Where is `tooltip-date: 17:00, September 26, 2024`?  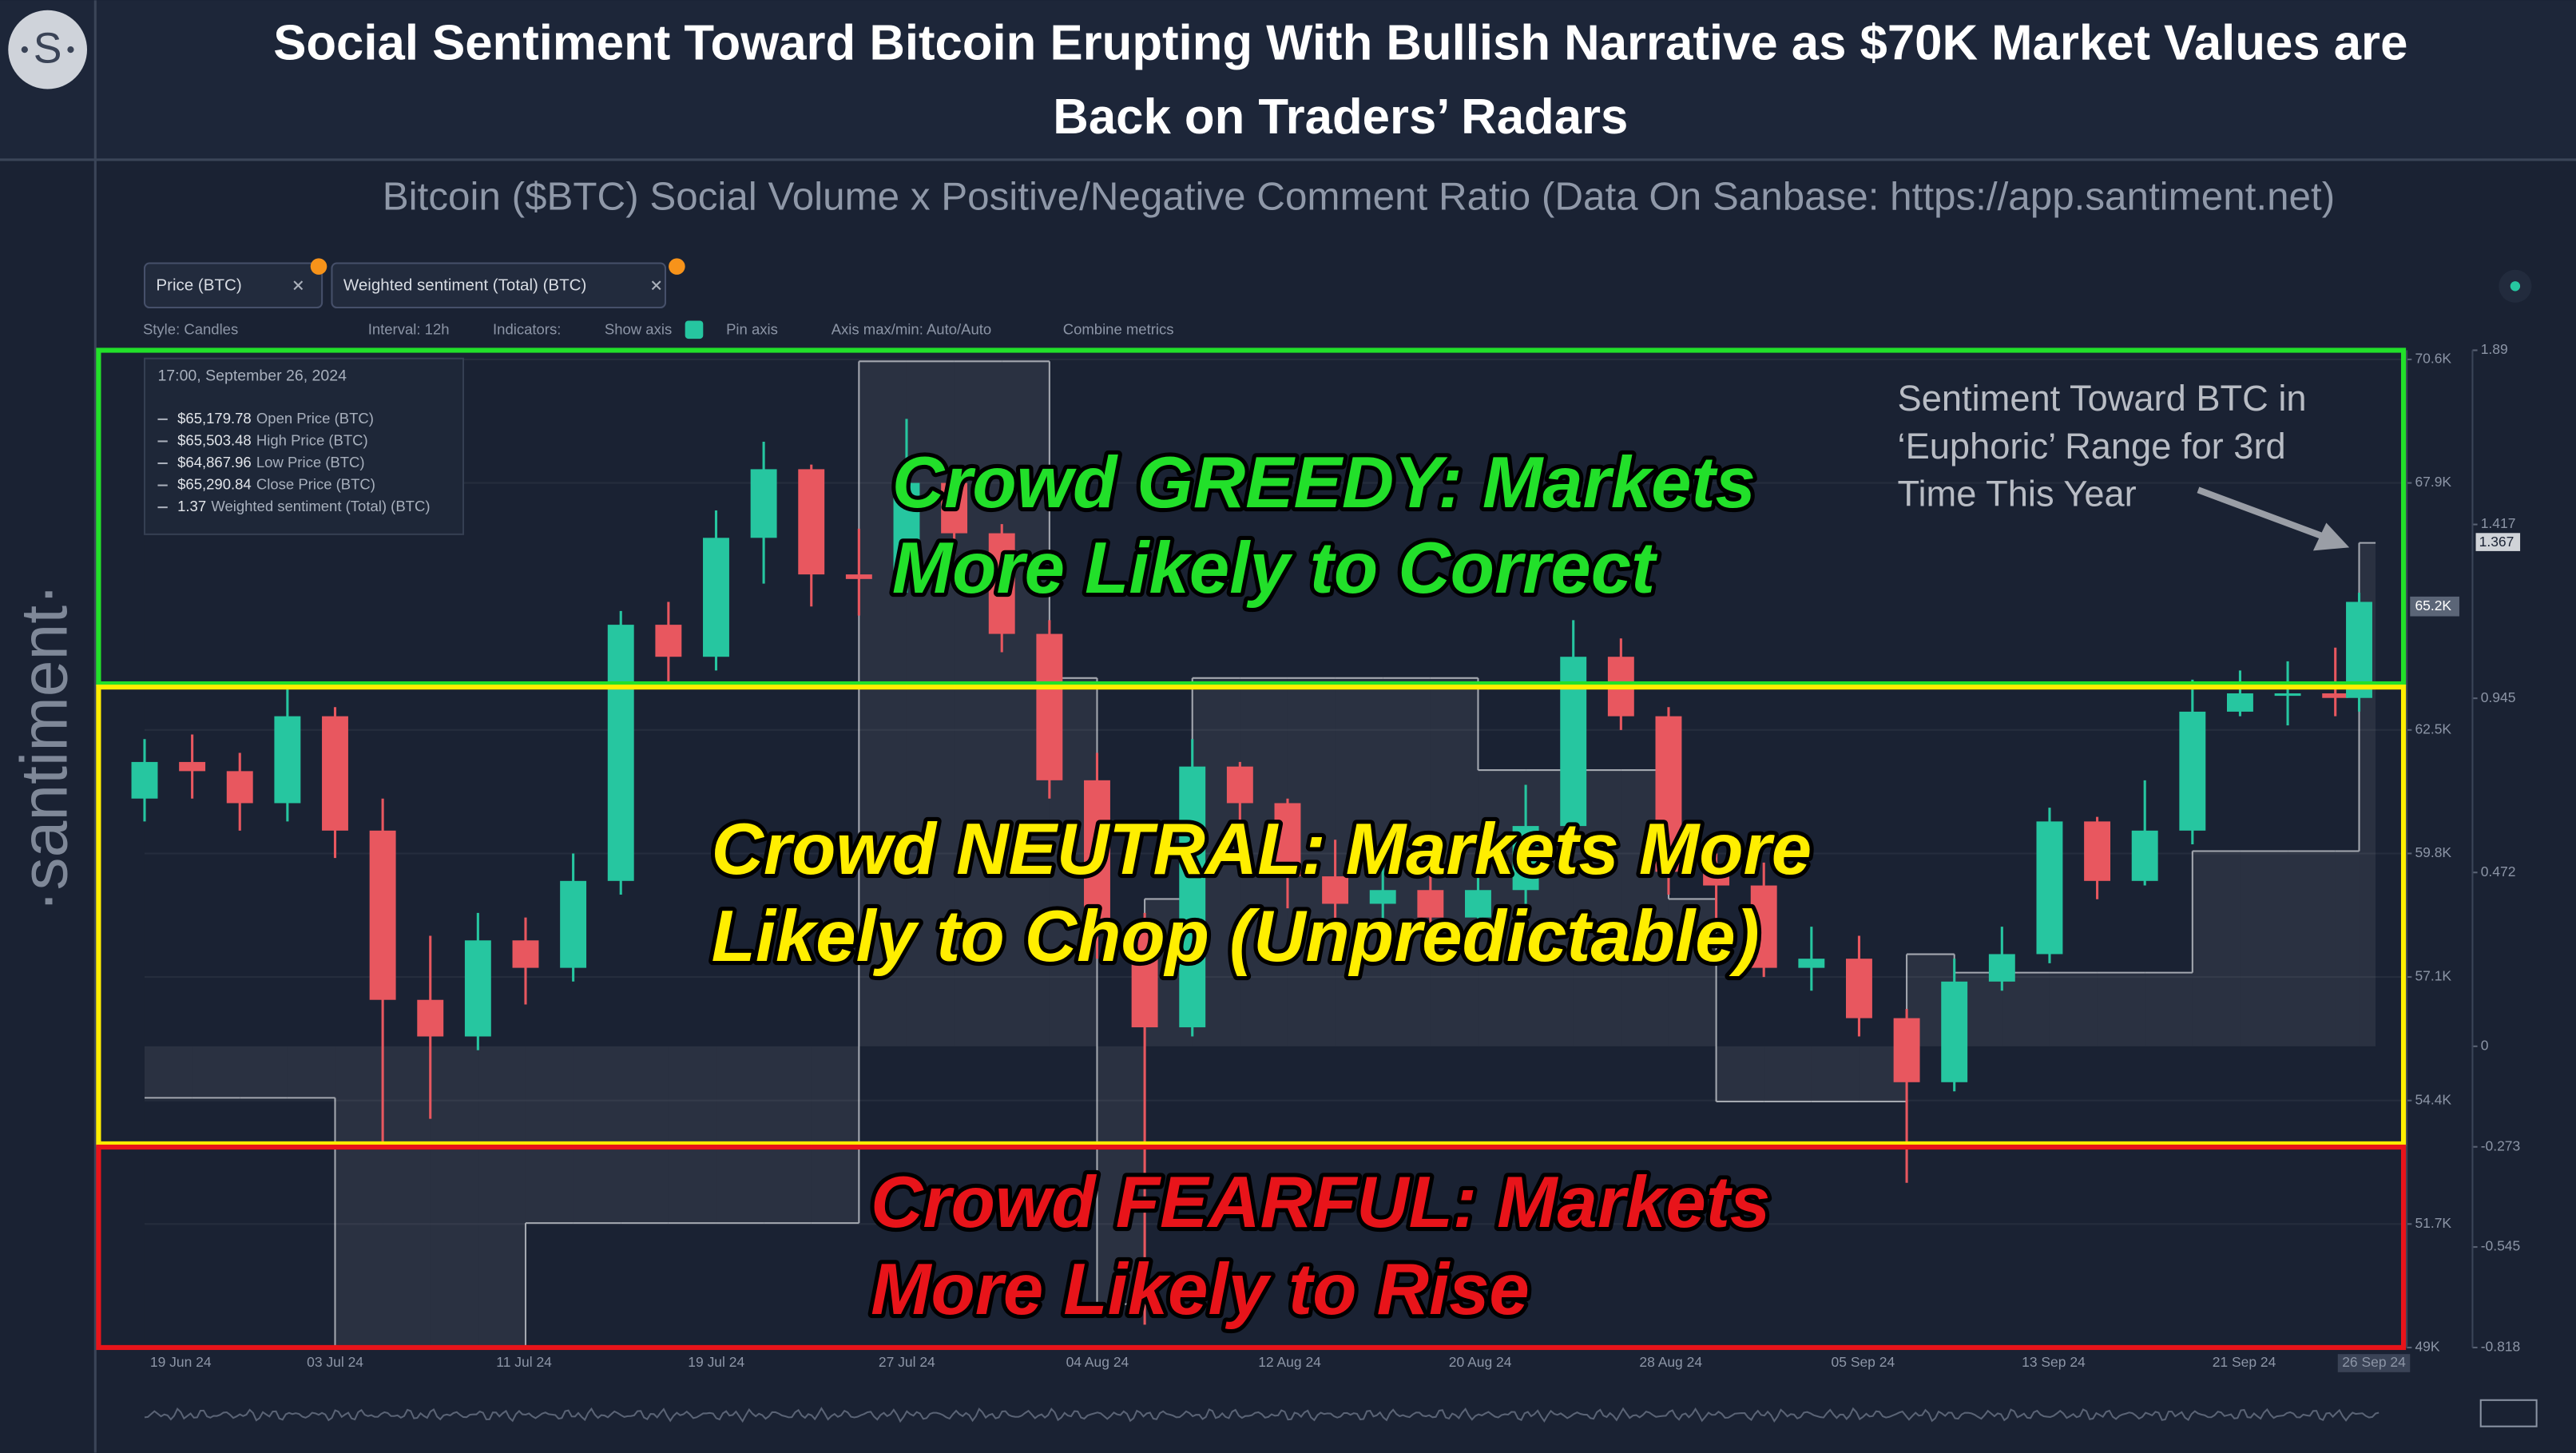 tooltip-date: 17:00, September 26, 2024 is located at coordinates (252, 376).